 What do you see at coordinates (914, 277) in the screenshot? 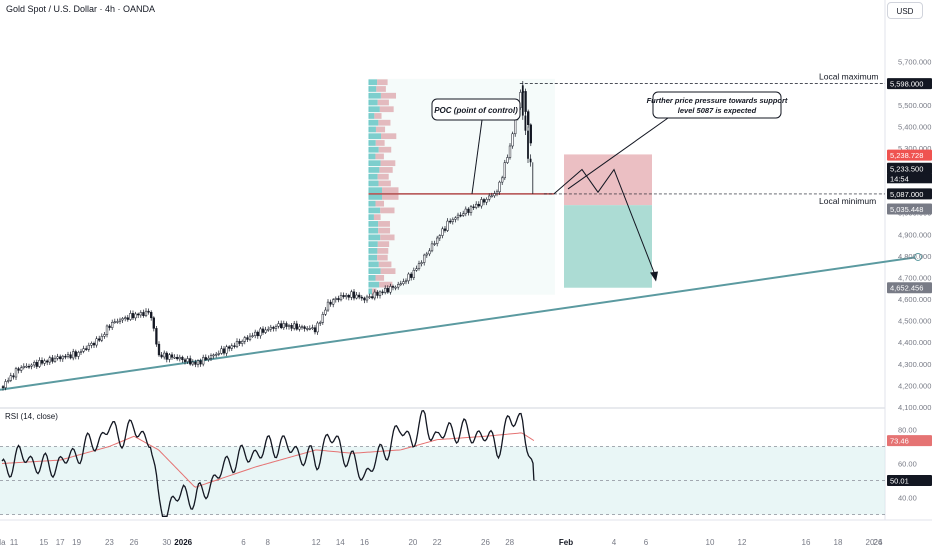
I see `price-tick-label: 4,700.000` at bounding box center [914, 277].